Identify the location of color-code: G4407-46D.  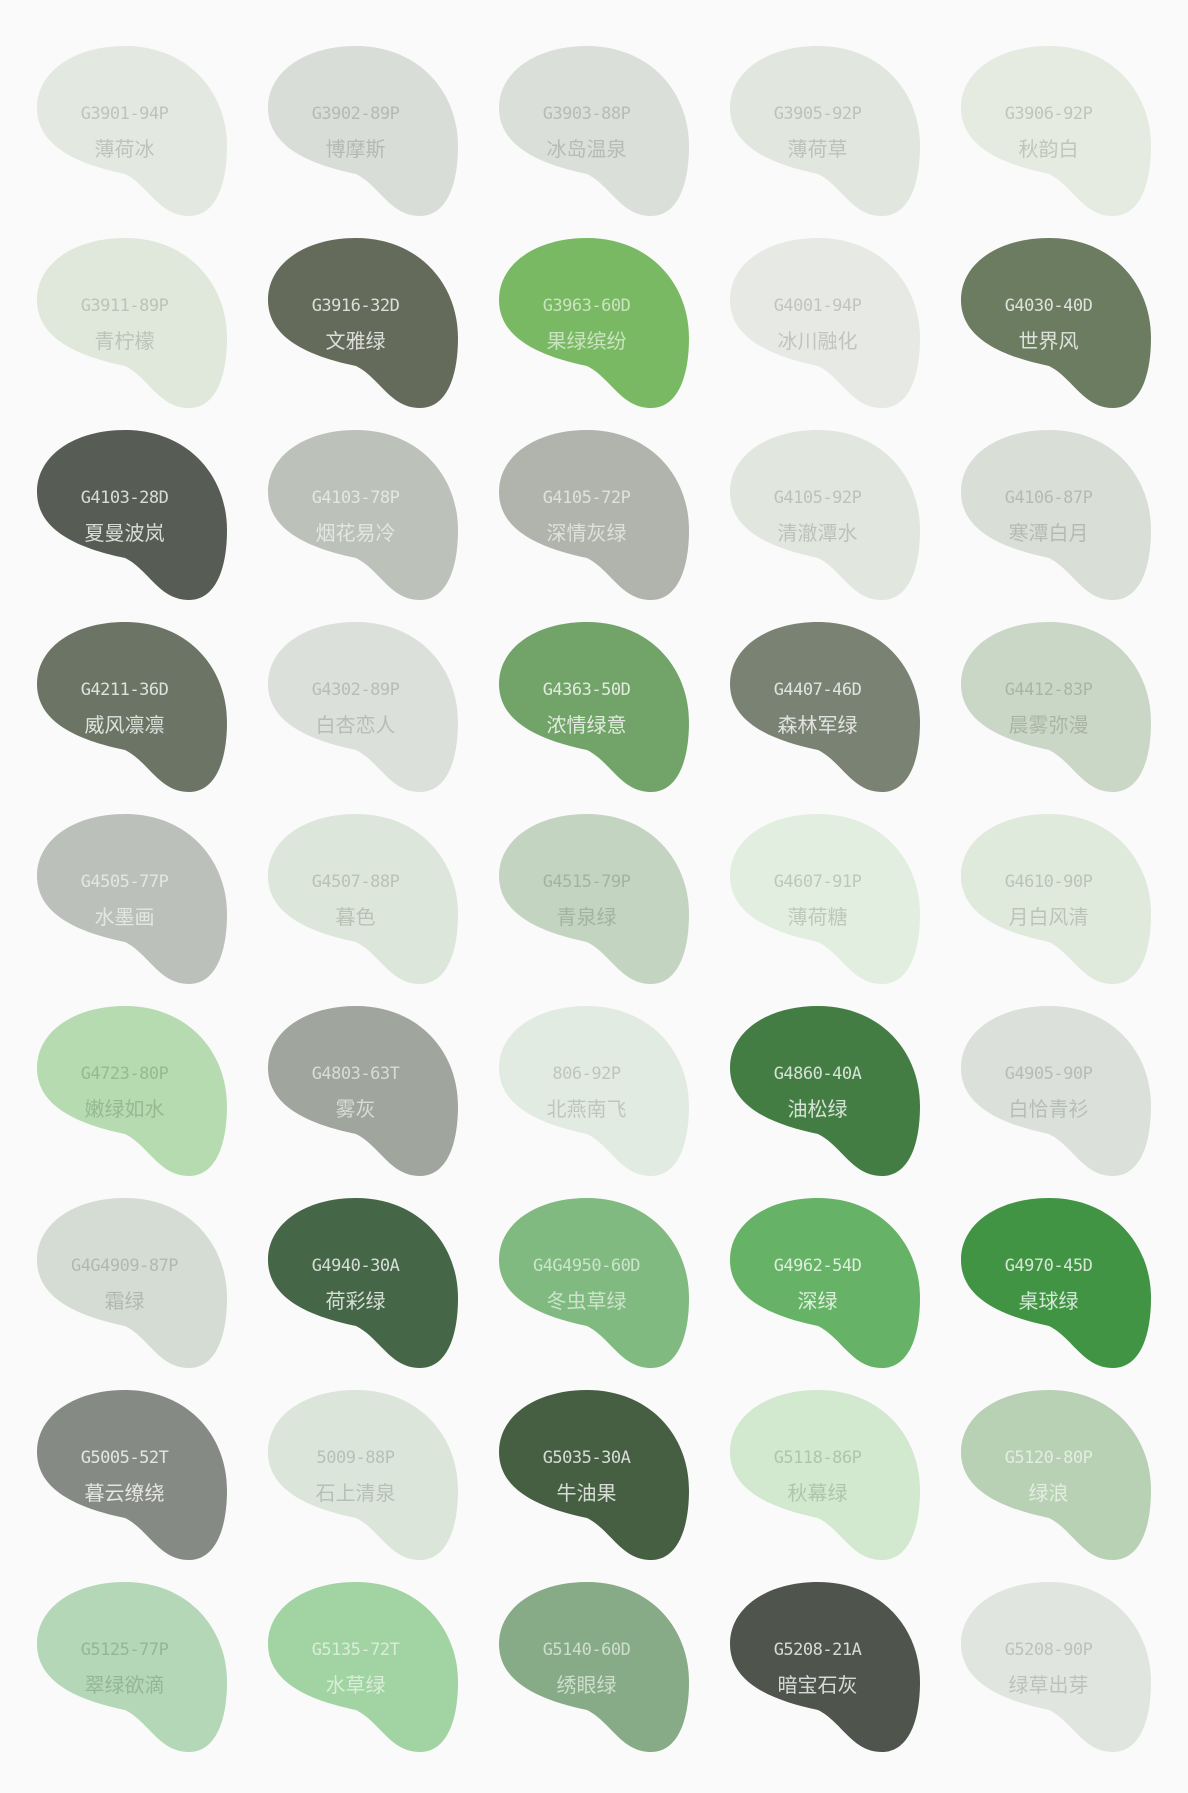
(817, 690).